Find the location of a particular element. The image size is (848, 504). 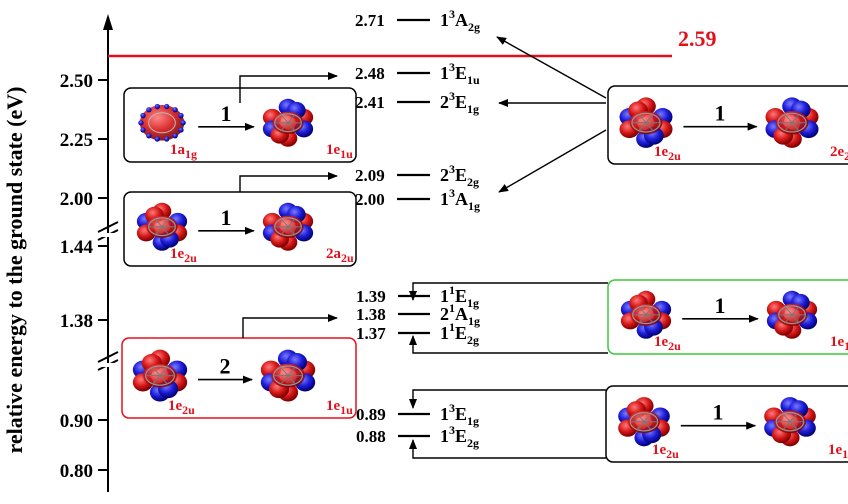

energy-level-term: 21A1g is located at coordinates (460, 314).